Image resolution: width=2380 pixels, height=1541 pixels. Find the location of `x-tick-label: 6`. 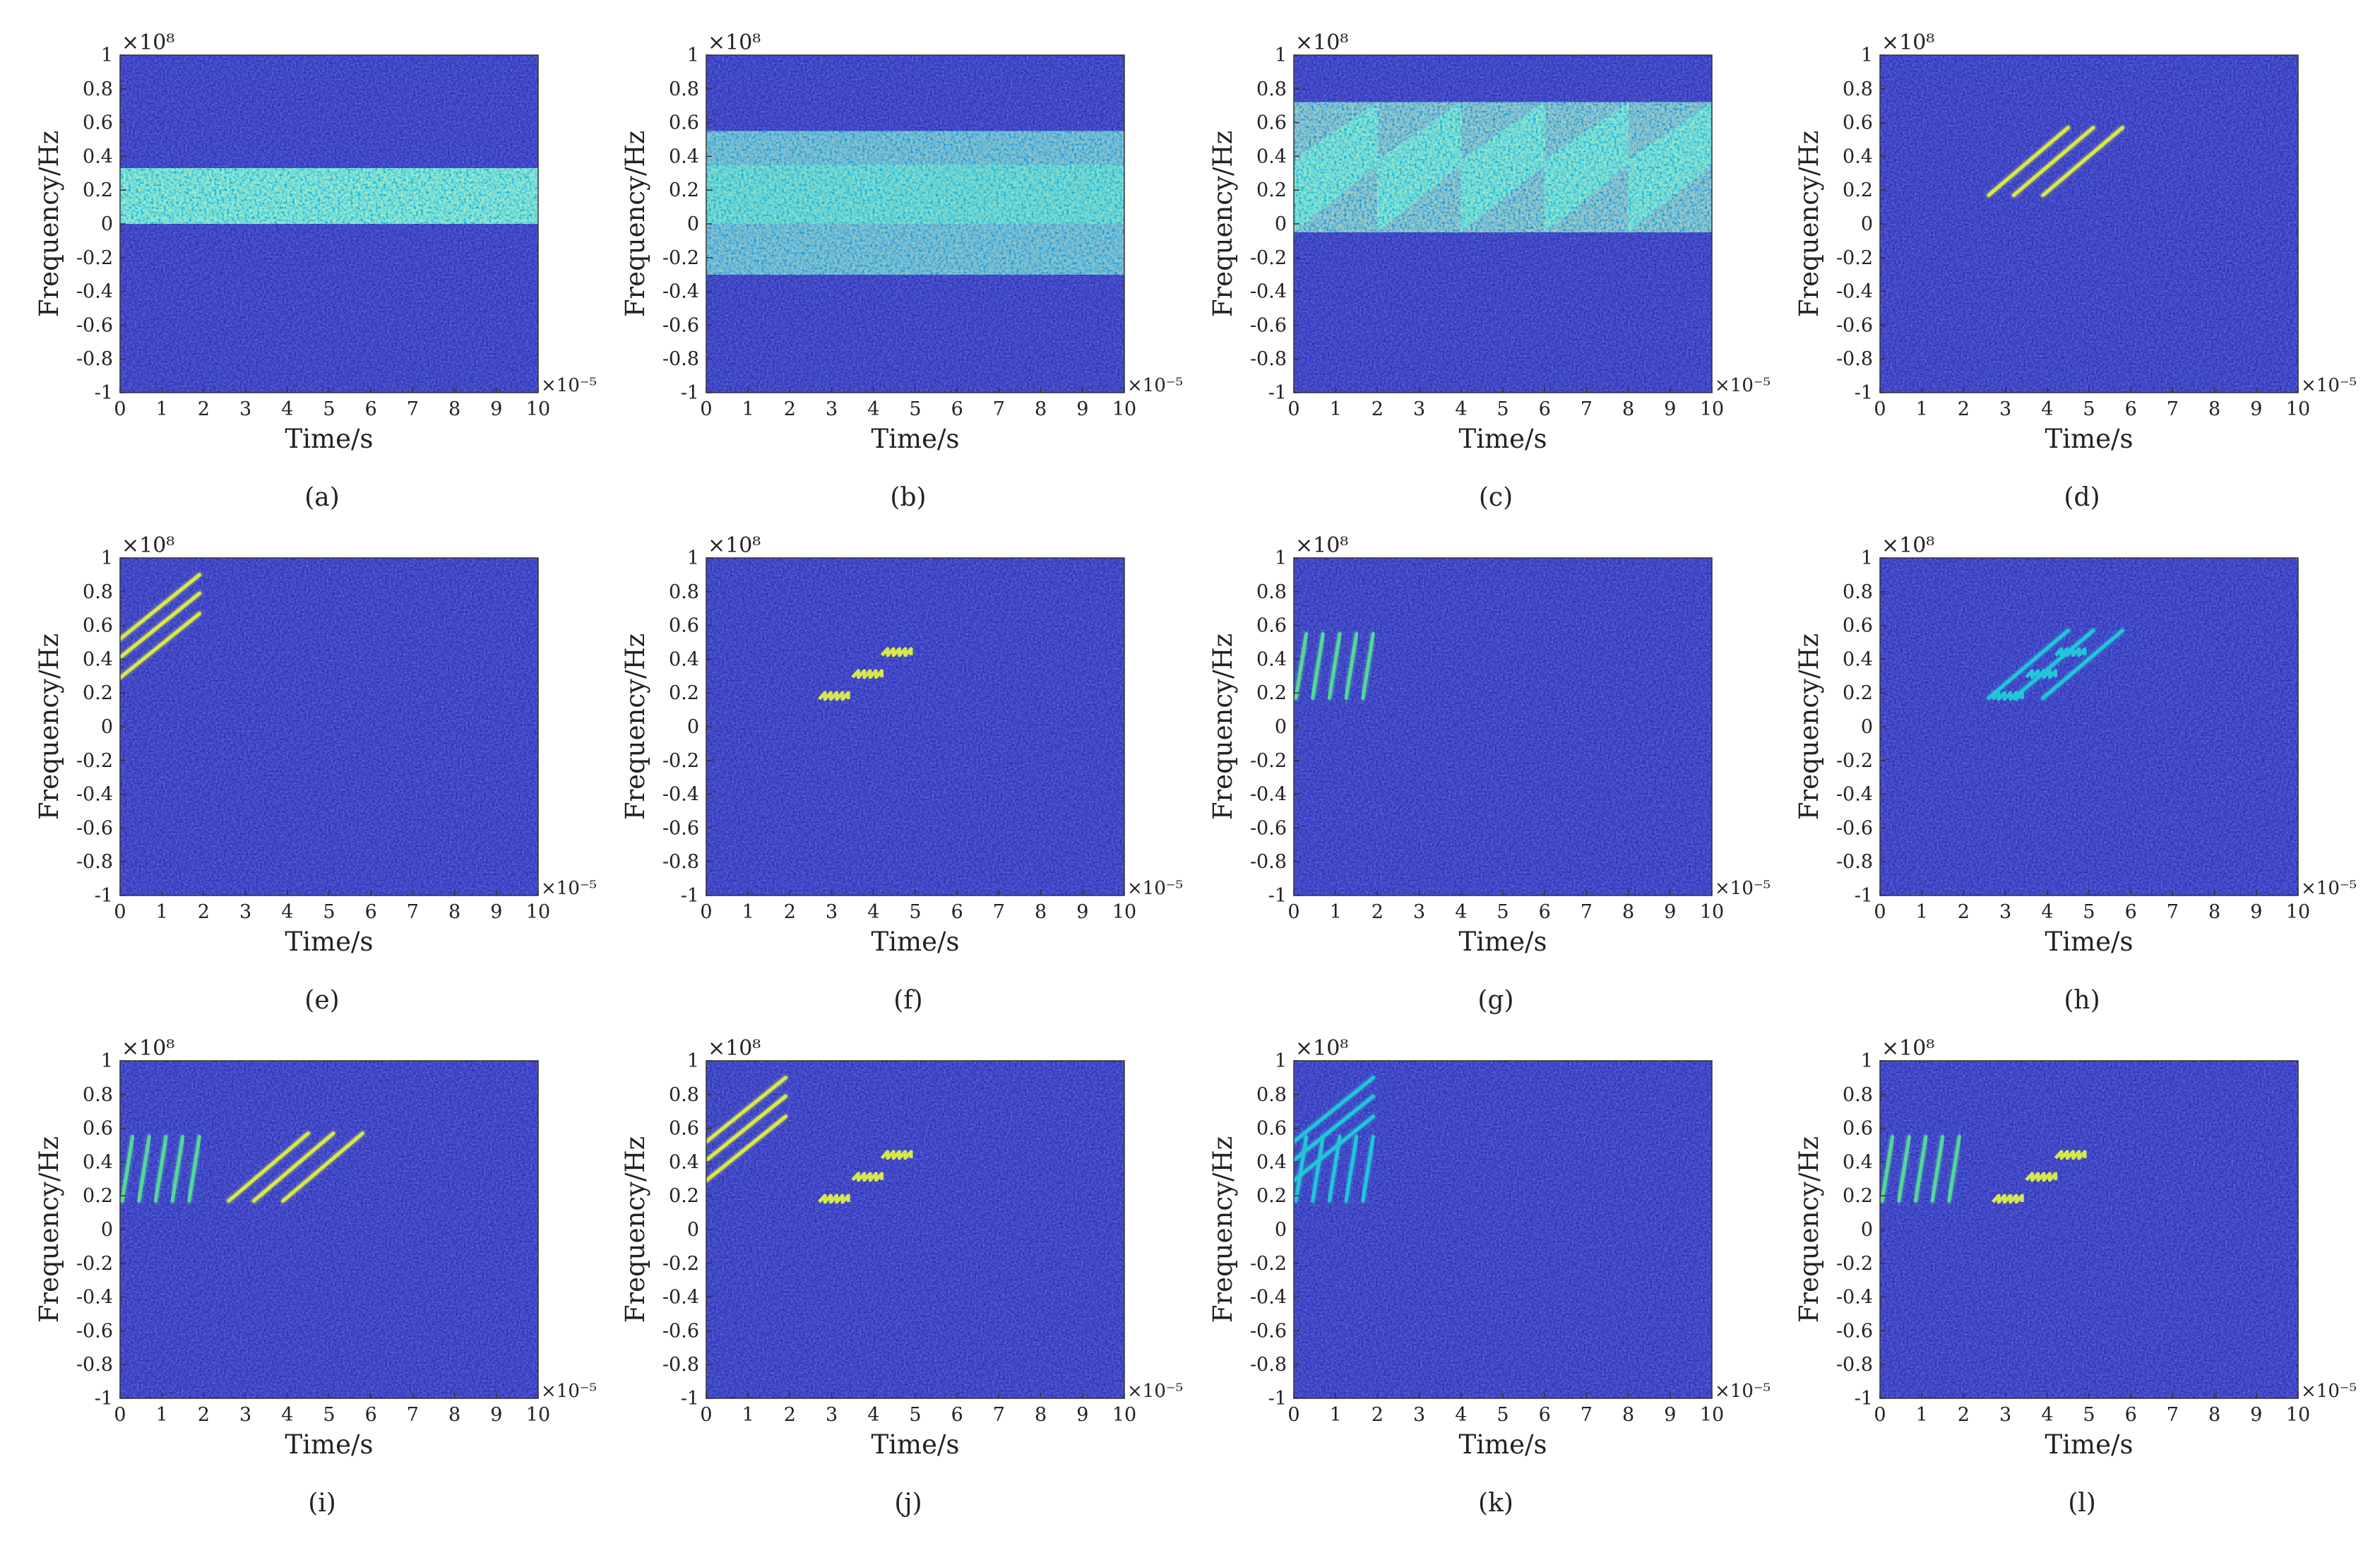

x-tick-label: 6 is located at coordinates (1545, 912).